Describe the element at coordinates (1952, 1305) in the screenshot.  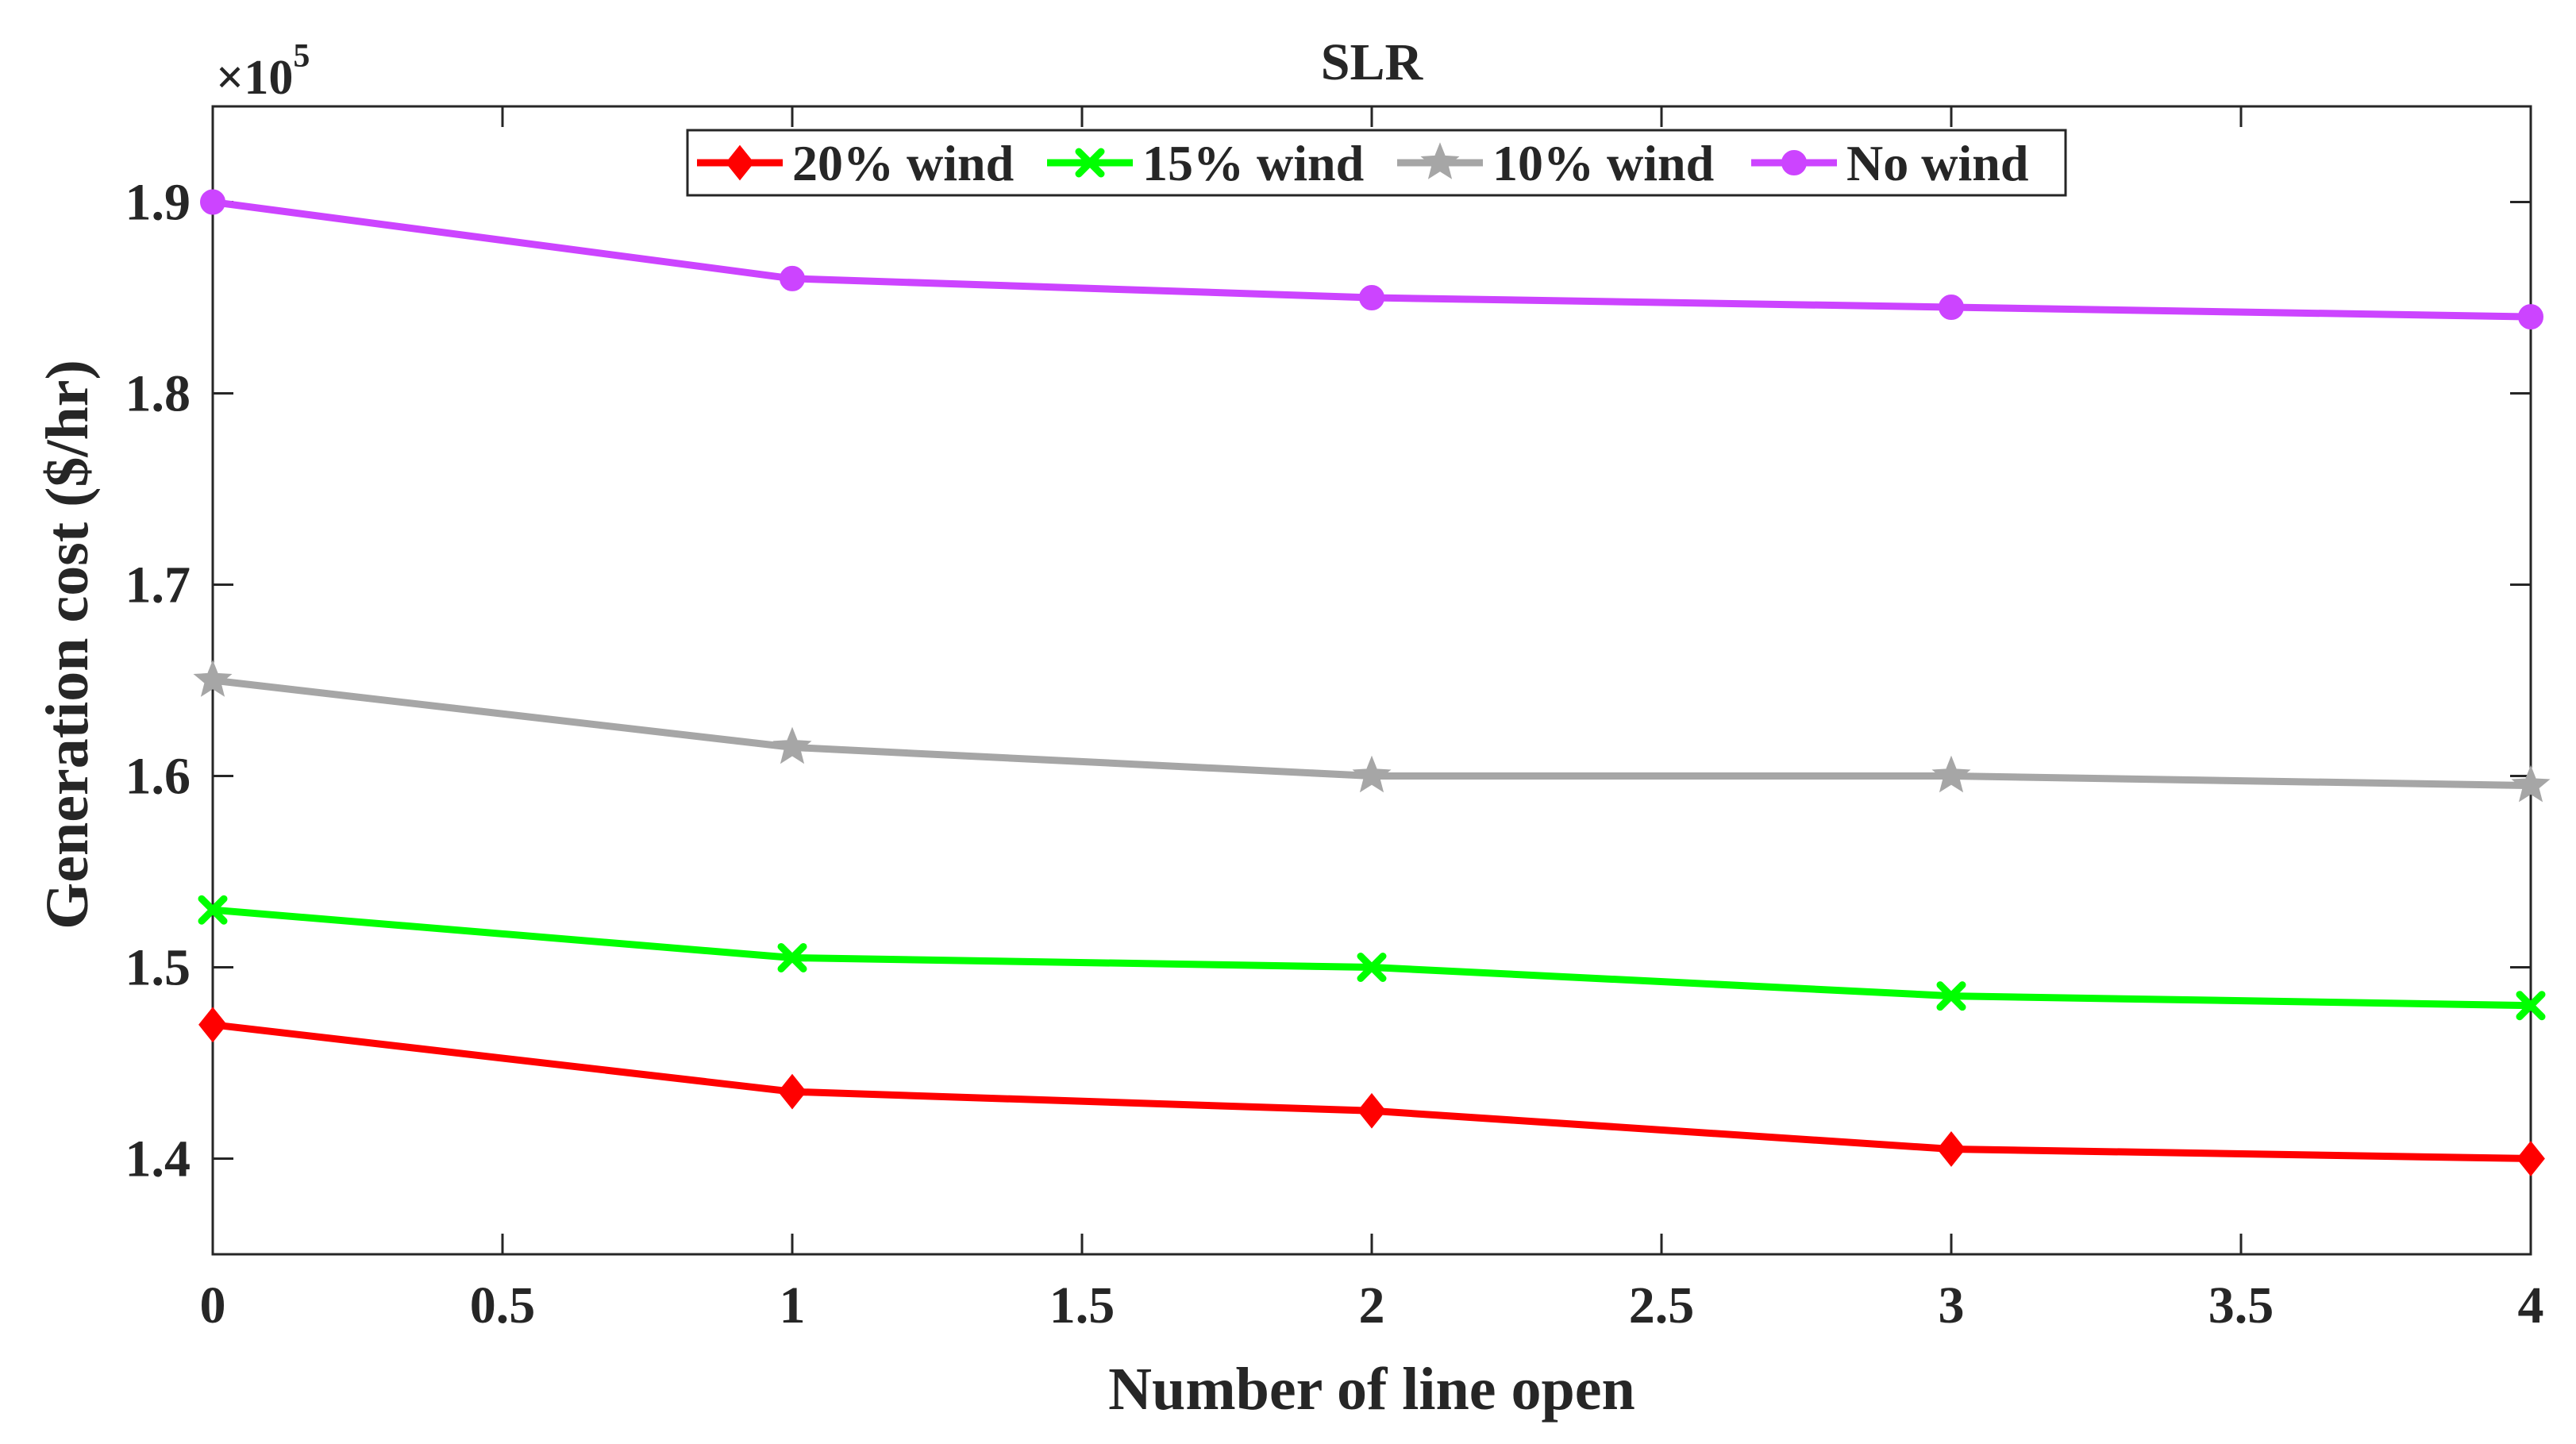
I see `x-tick-label: 3` at that location.